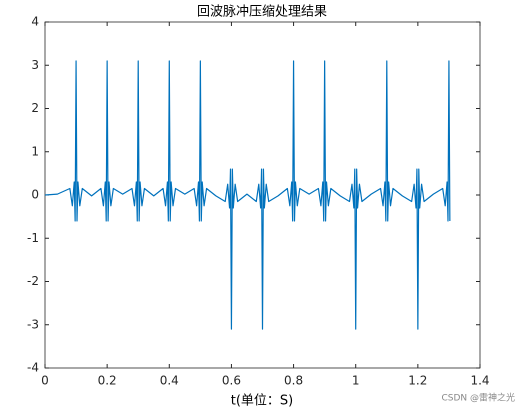  Describe the element at coordinates (293, 381) in the screenshot. I see `x-tick-label: 0.8` at that location.